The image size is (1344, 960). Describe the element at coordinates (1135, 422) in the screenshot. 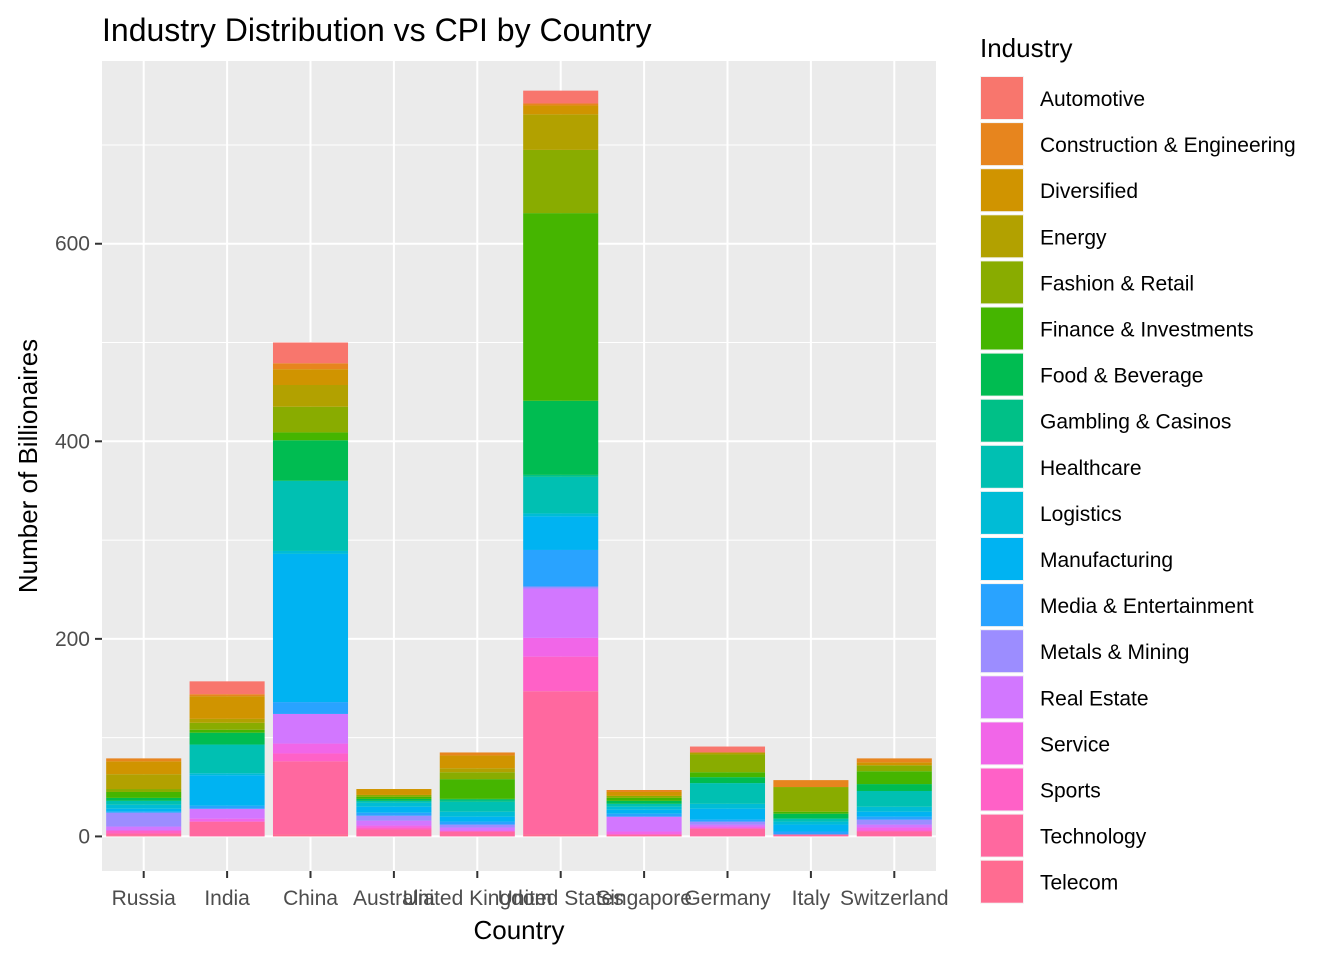

I see `legend-label: Gambling & Casinos` at that location.